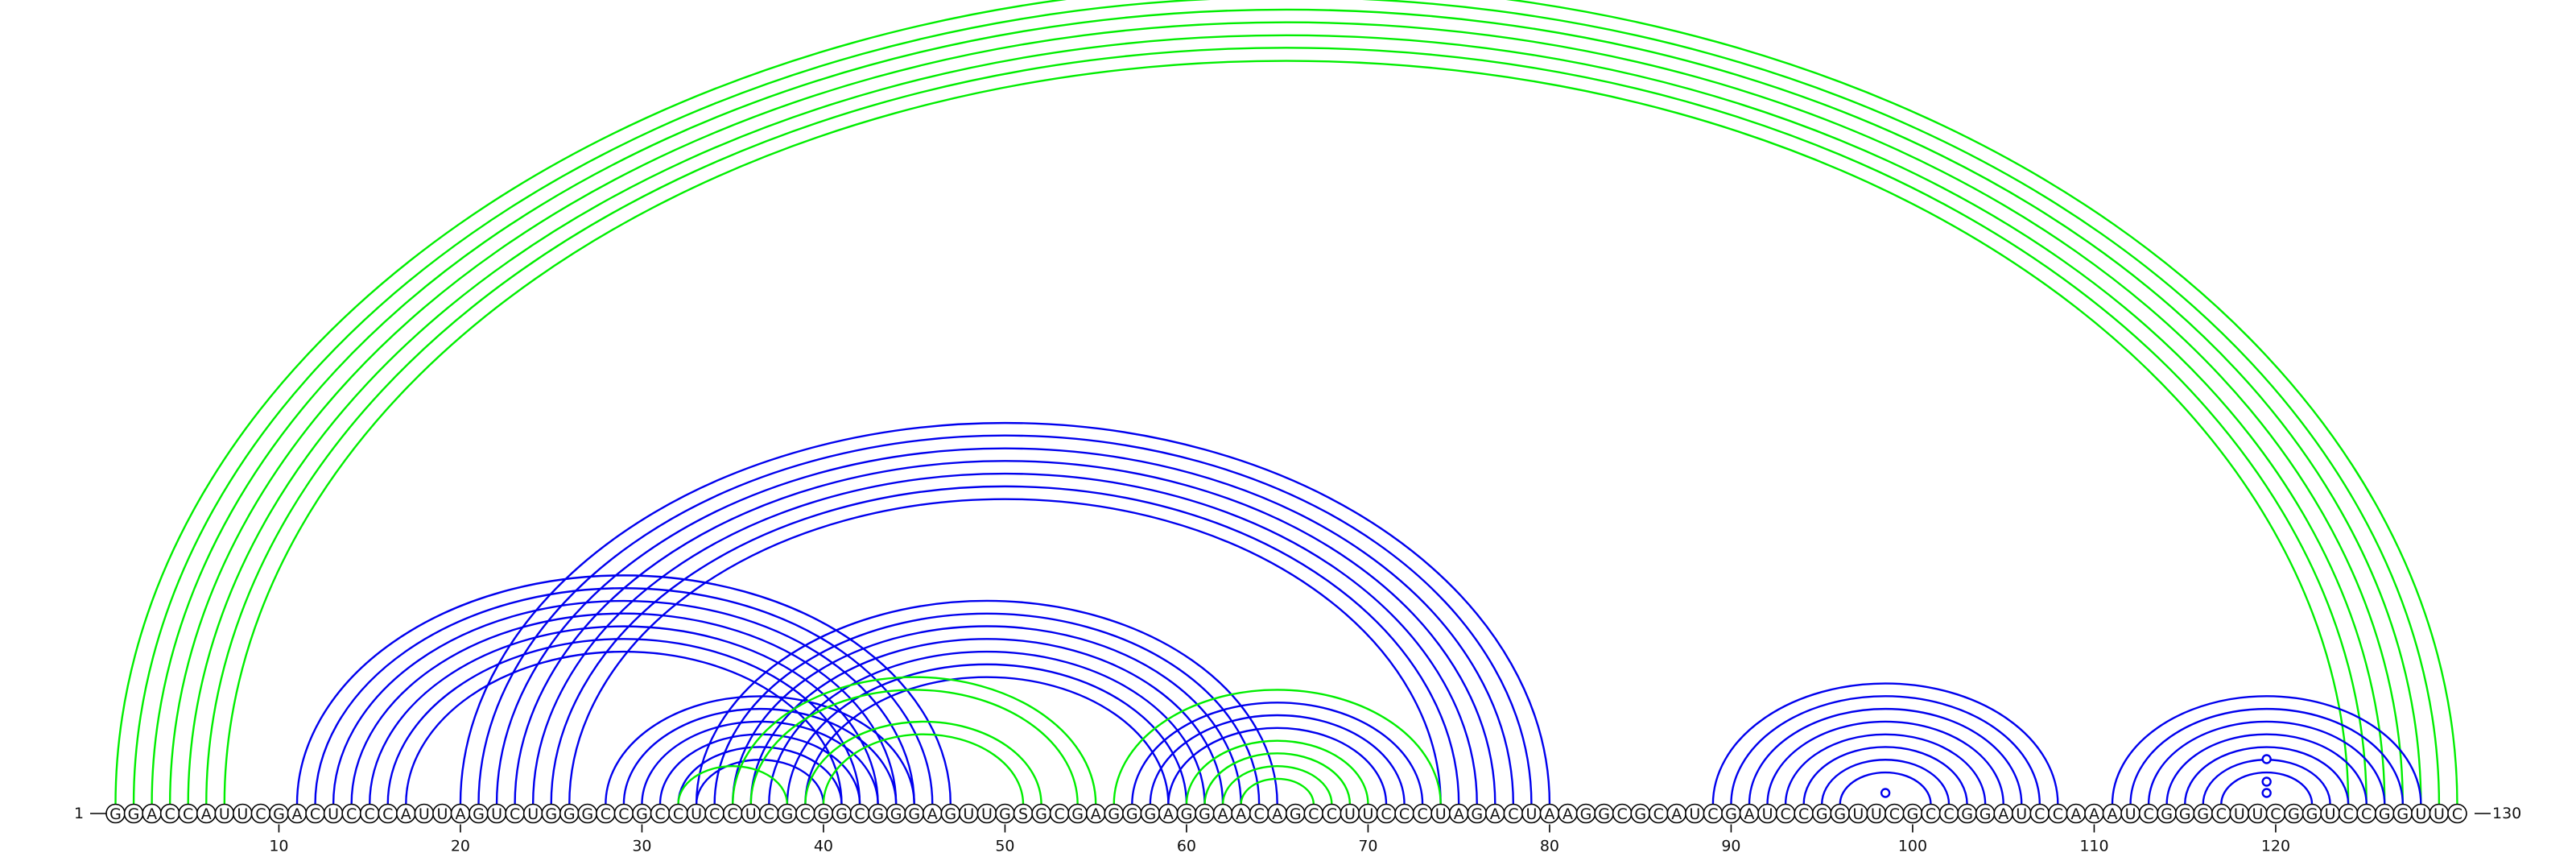  What do you see at coordinates (1005, 846) in the screenshot?
I see `position-tick-label: 50` at bounding box center [1005, 846].